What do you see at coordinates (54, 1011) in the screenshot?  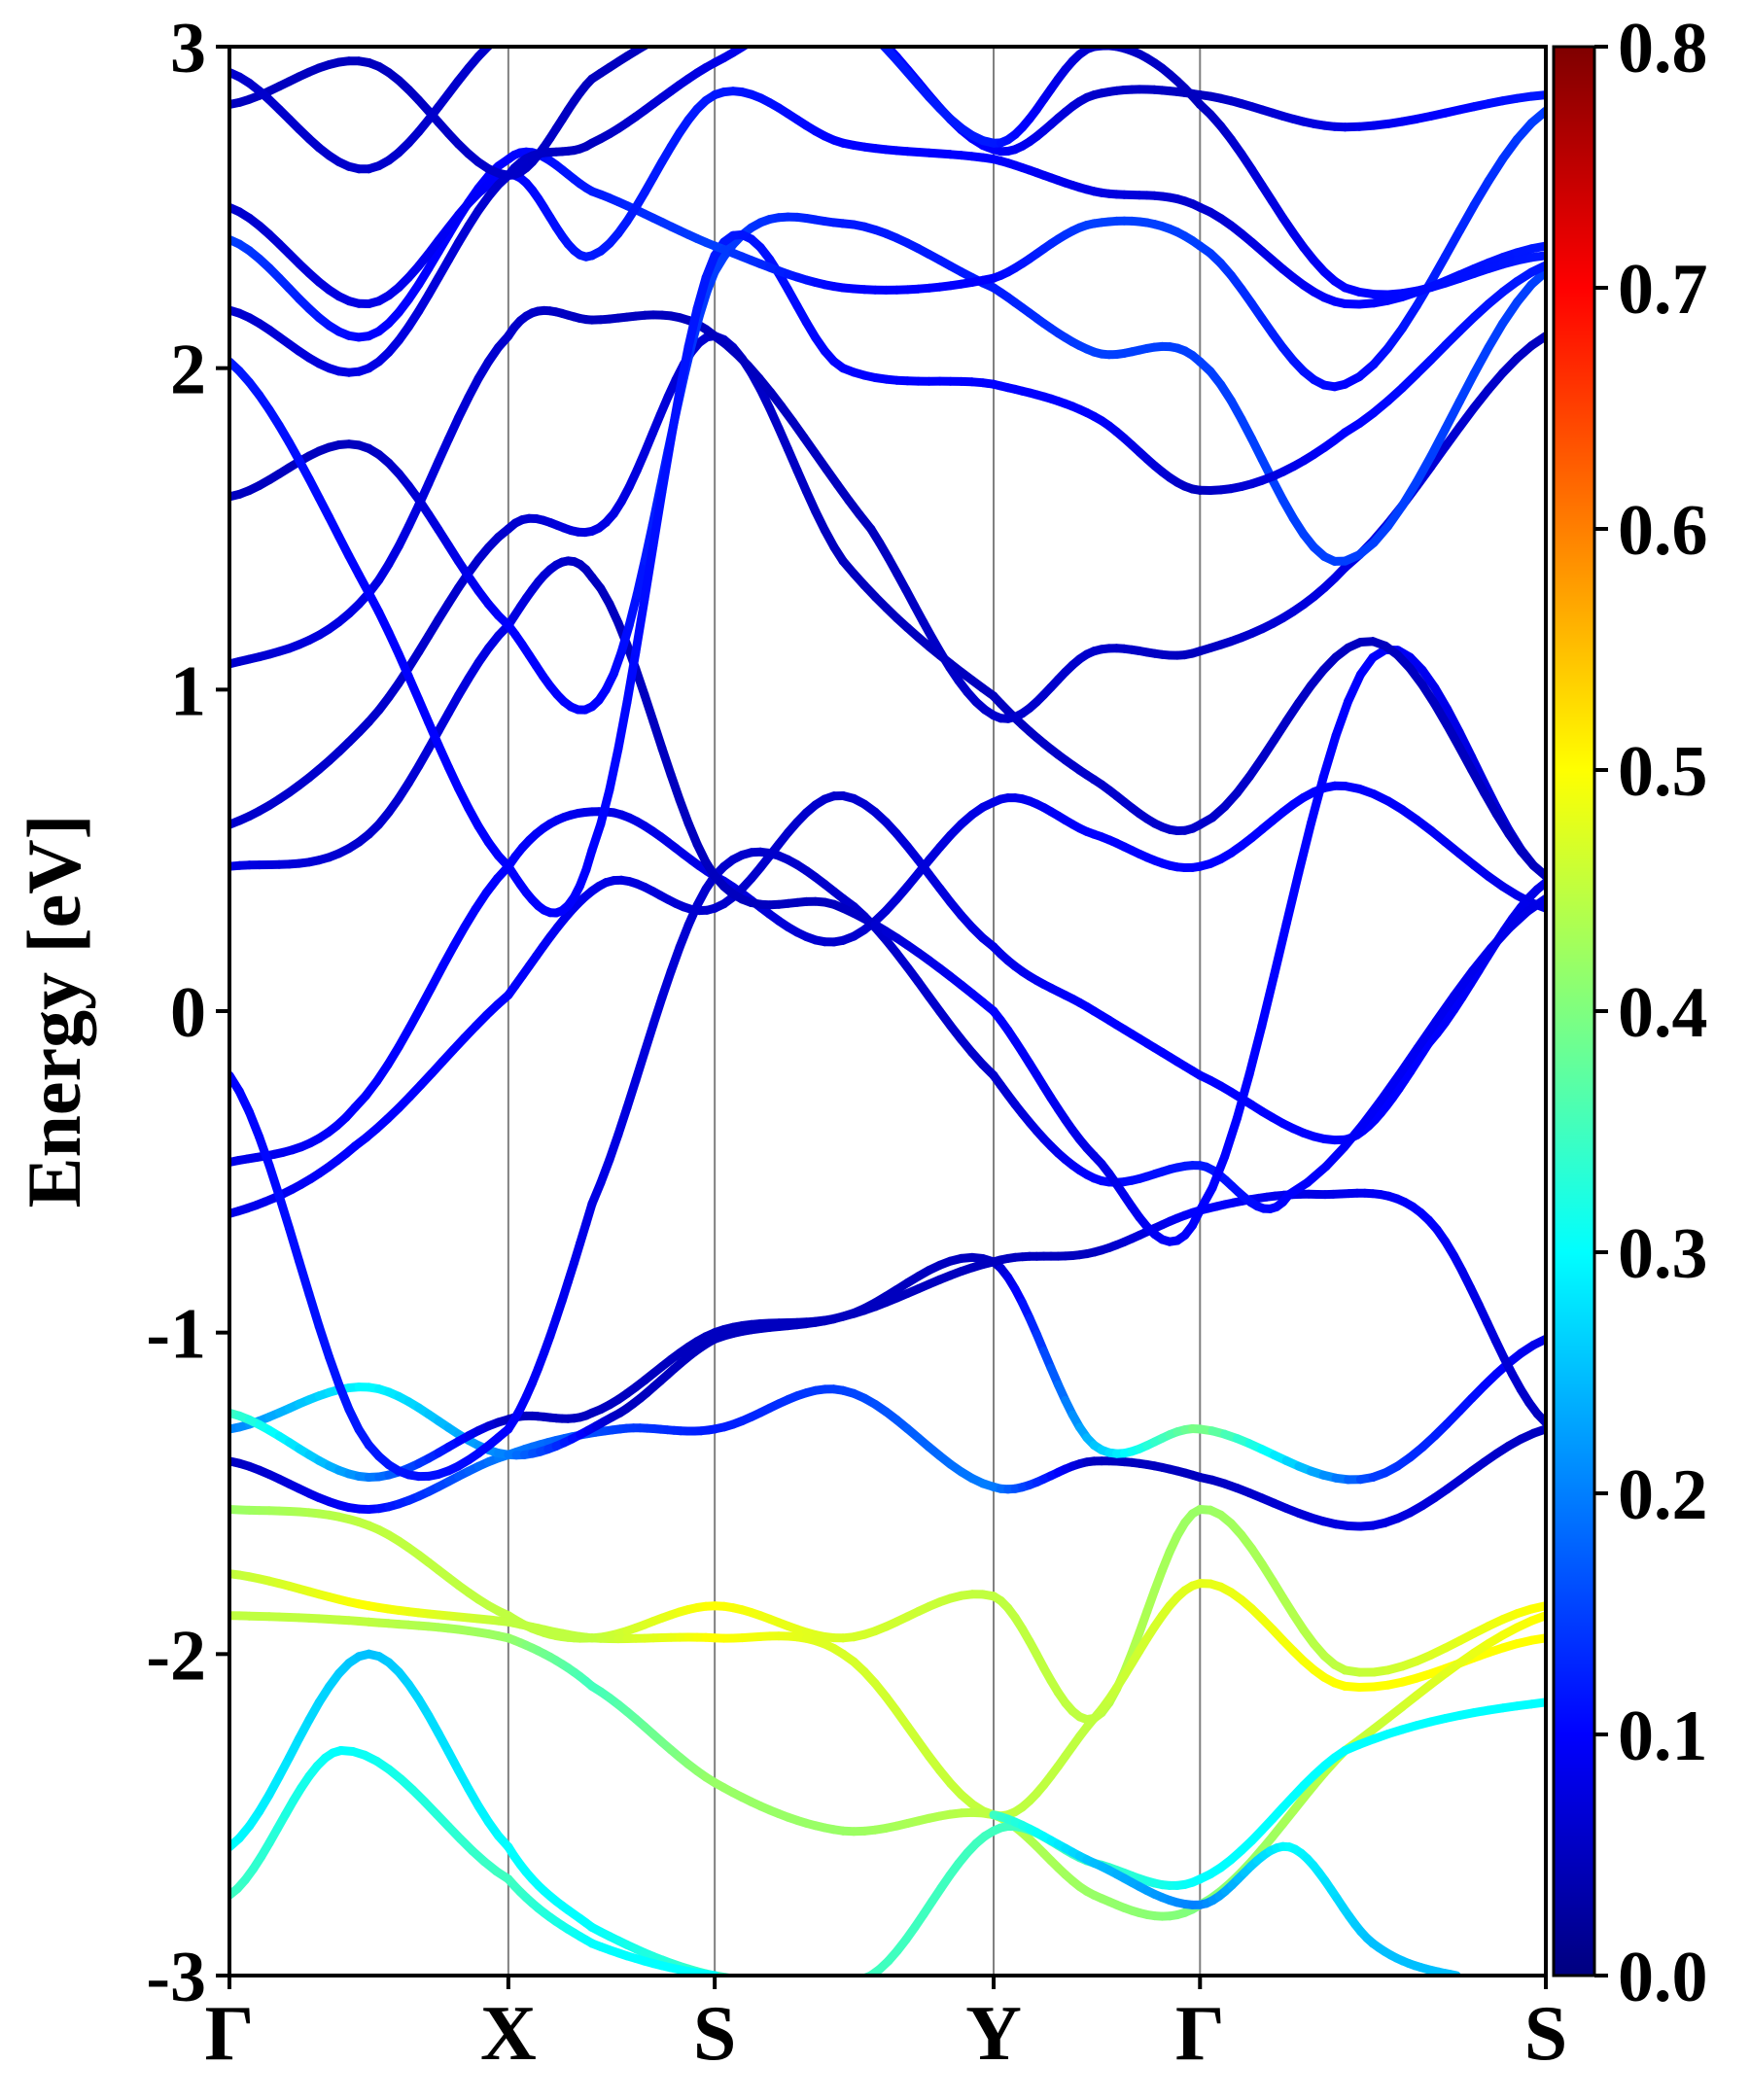 I see `y-axis-label: Energy [eV]` at bounding box center [54, 1011].